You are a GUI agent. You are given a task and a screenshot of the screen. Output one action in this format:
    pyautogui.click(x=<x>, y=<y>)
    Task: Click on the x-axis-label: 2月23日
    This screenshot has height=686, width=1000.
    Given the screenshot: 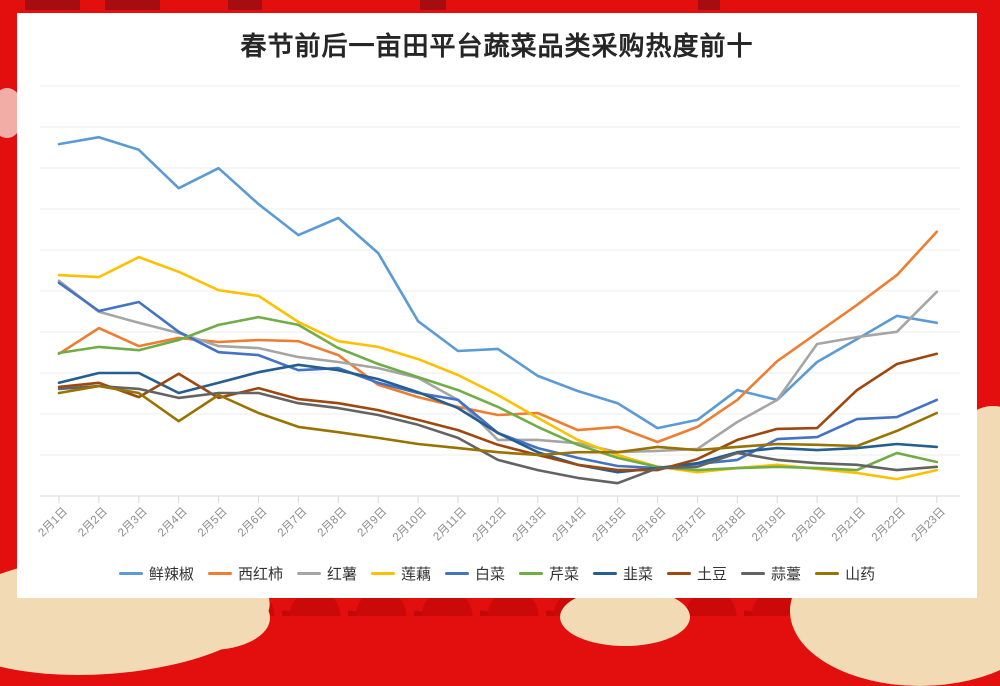 What is the action you would take?
    pyautogui.click(x=929, y=525)
    